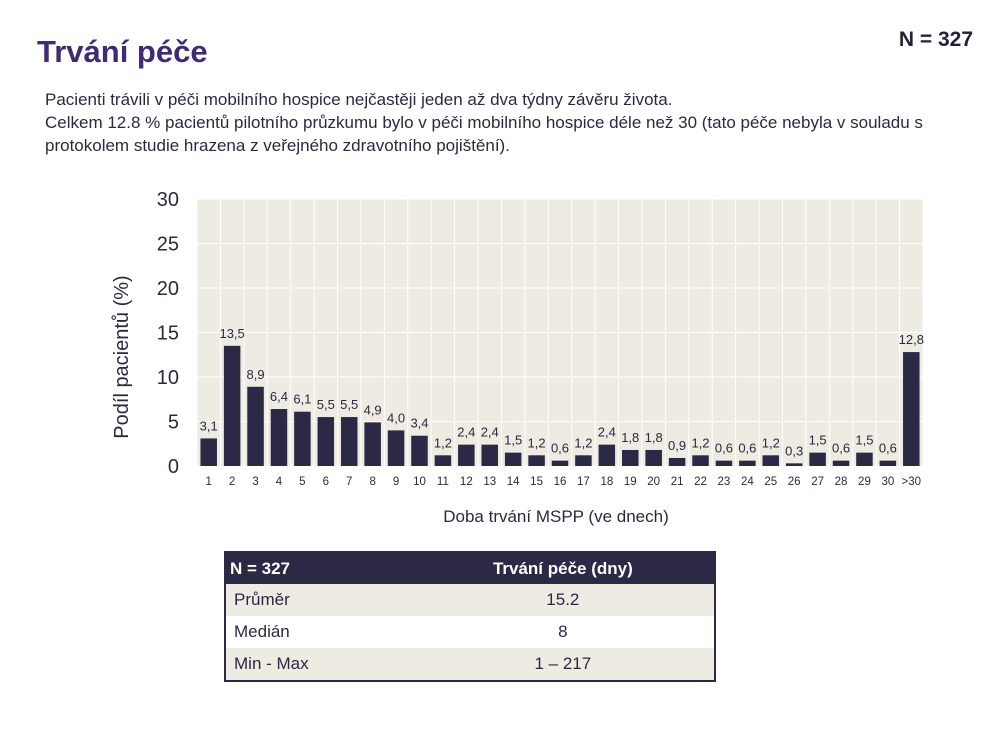 This screenshot has width=1000, height=750. Describe the element at coordinates (911, 339) in the screenshot. I see `bar-value-label: 12,8` at that location.